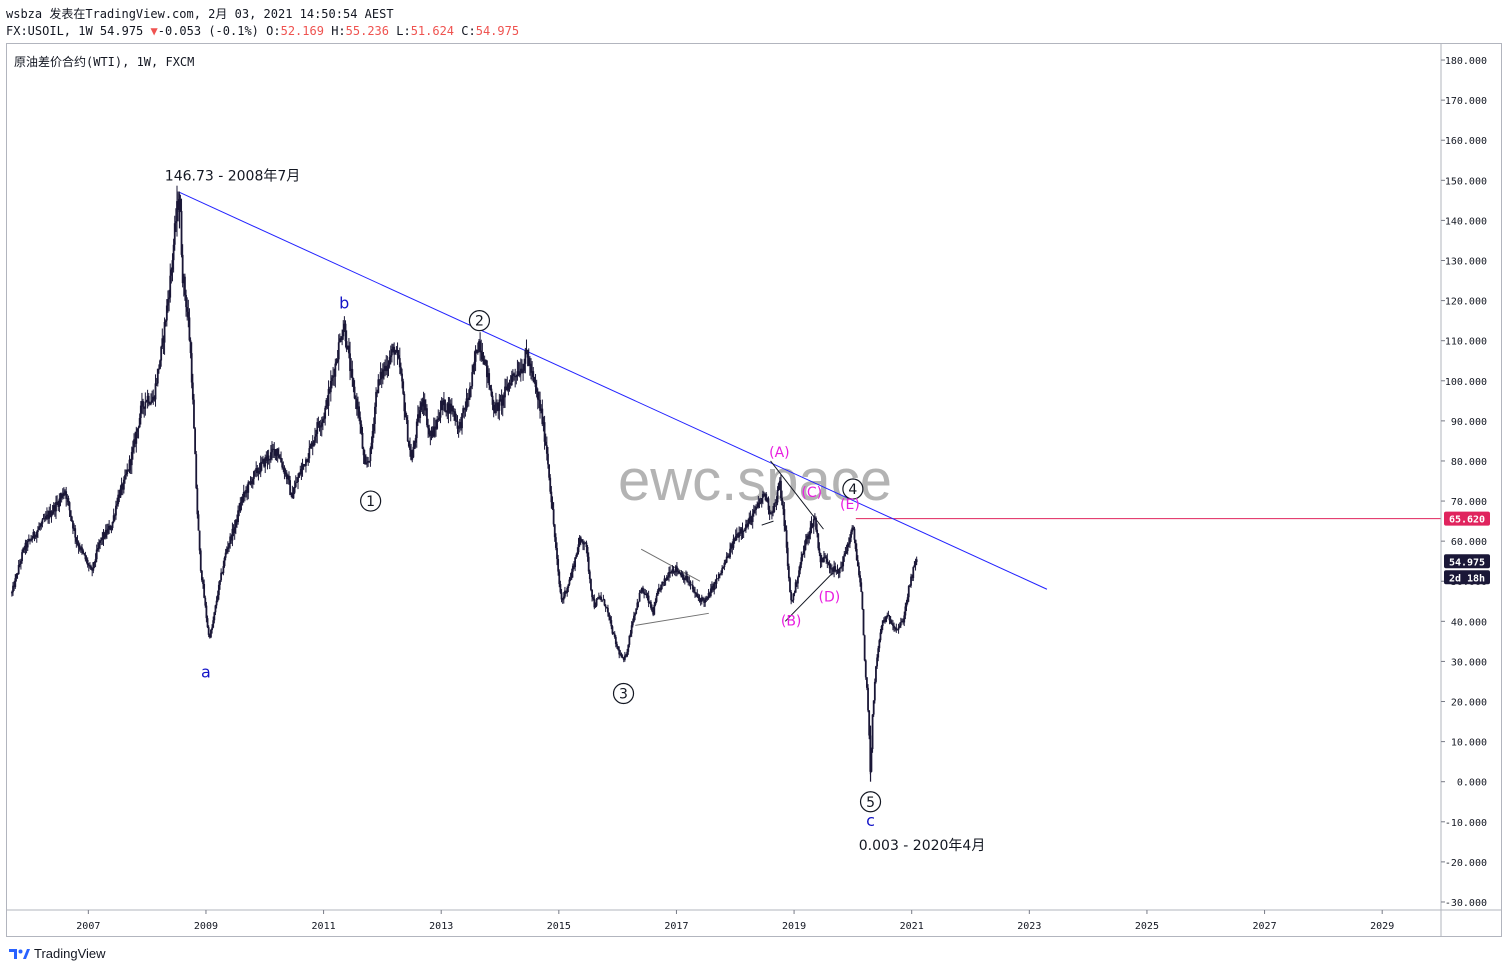 This screenshot has width=1510, height=974. Describe the element at coordinates (57, 953) in the screenshot. I see `footer-brand: TradingView` at that location.